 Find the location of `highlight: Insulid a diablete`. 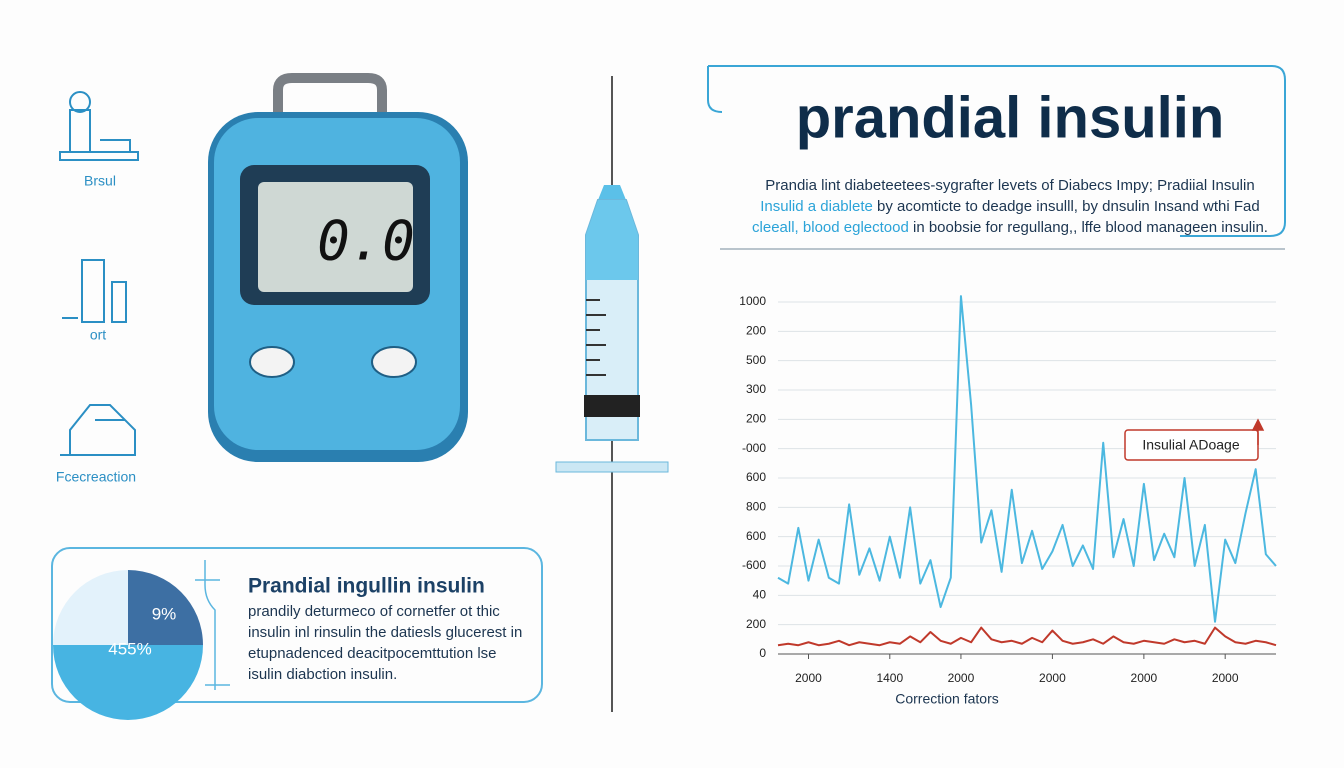

highlight: Insulid a diablete is located at coordinates (816, 206).